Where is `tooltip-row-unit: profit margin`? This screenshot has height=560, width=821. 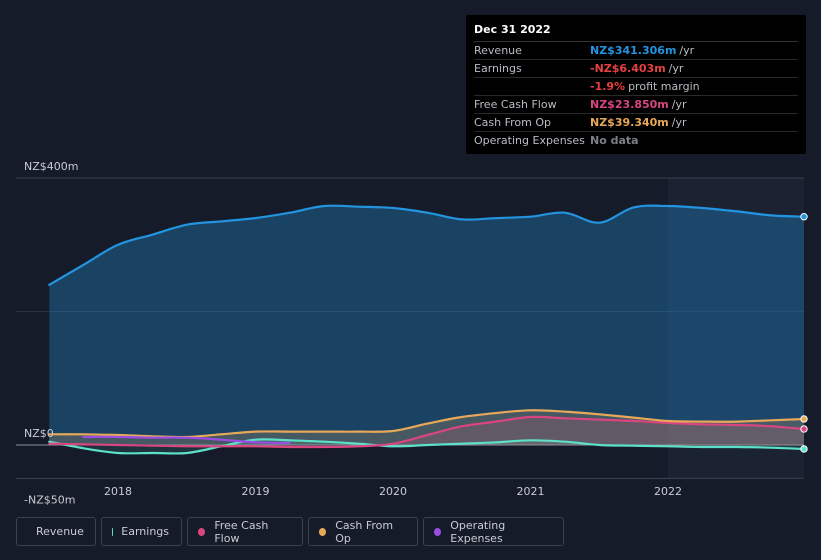 tooltip-row-unit: profit margin is located at coordinates (664, 86).